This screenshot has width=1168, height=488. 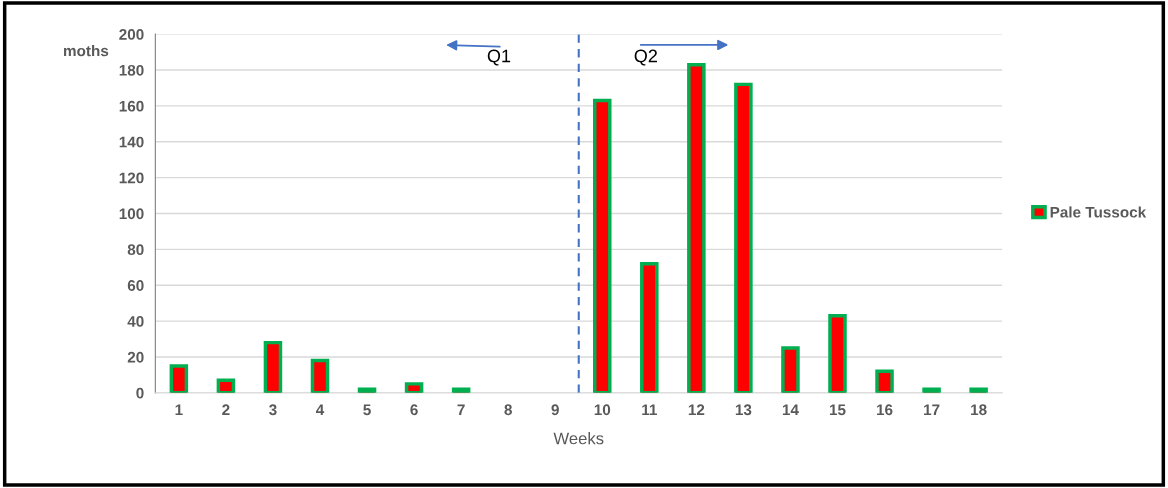 What do you see at coordinates (226, 410) in the screenshot?
I see `x-tick-label: 2` at bounding box center [226, 410].